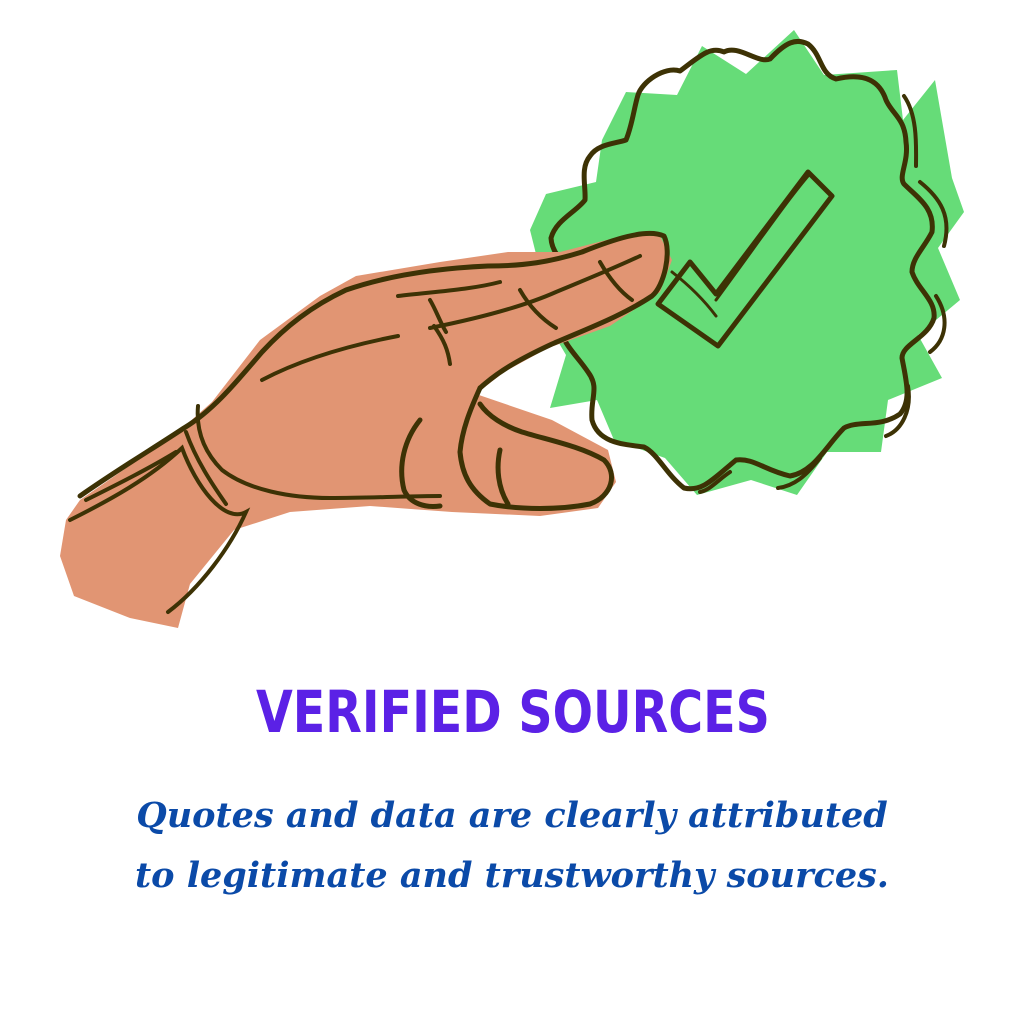 This screenshot has height=1024, width=1024. Describe the element at coordinates (318, 415) in the screenshot. I see `palm-lines` at that location.